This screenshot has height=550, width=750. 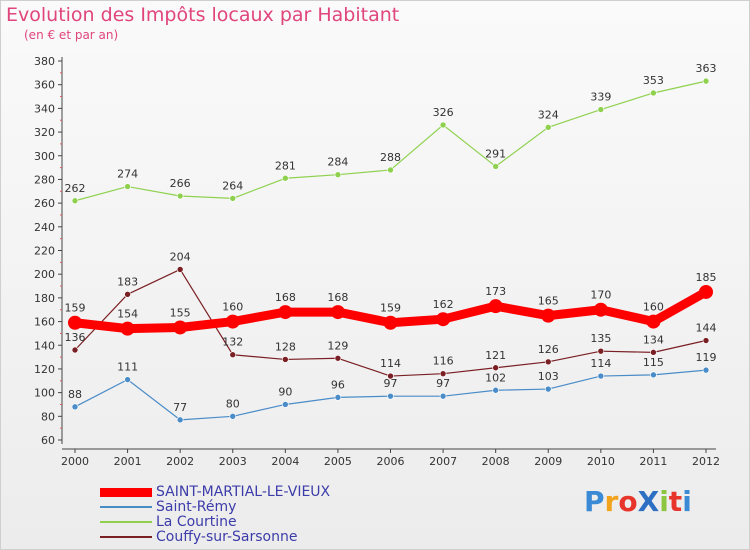 I want to click on y-tick-label: 180, so click(x=44, y=298).